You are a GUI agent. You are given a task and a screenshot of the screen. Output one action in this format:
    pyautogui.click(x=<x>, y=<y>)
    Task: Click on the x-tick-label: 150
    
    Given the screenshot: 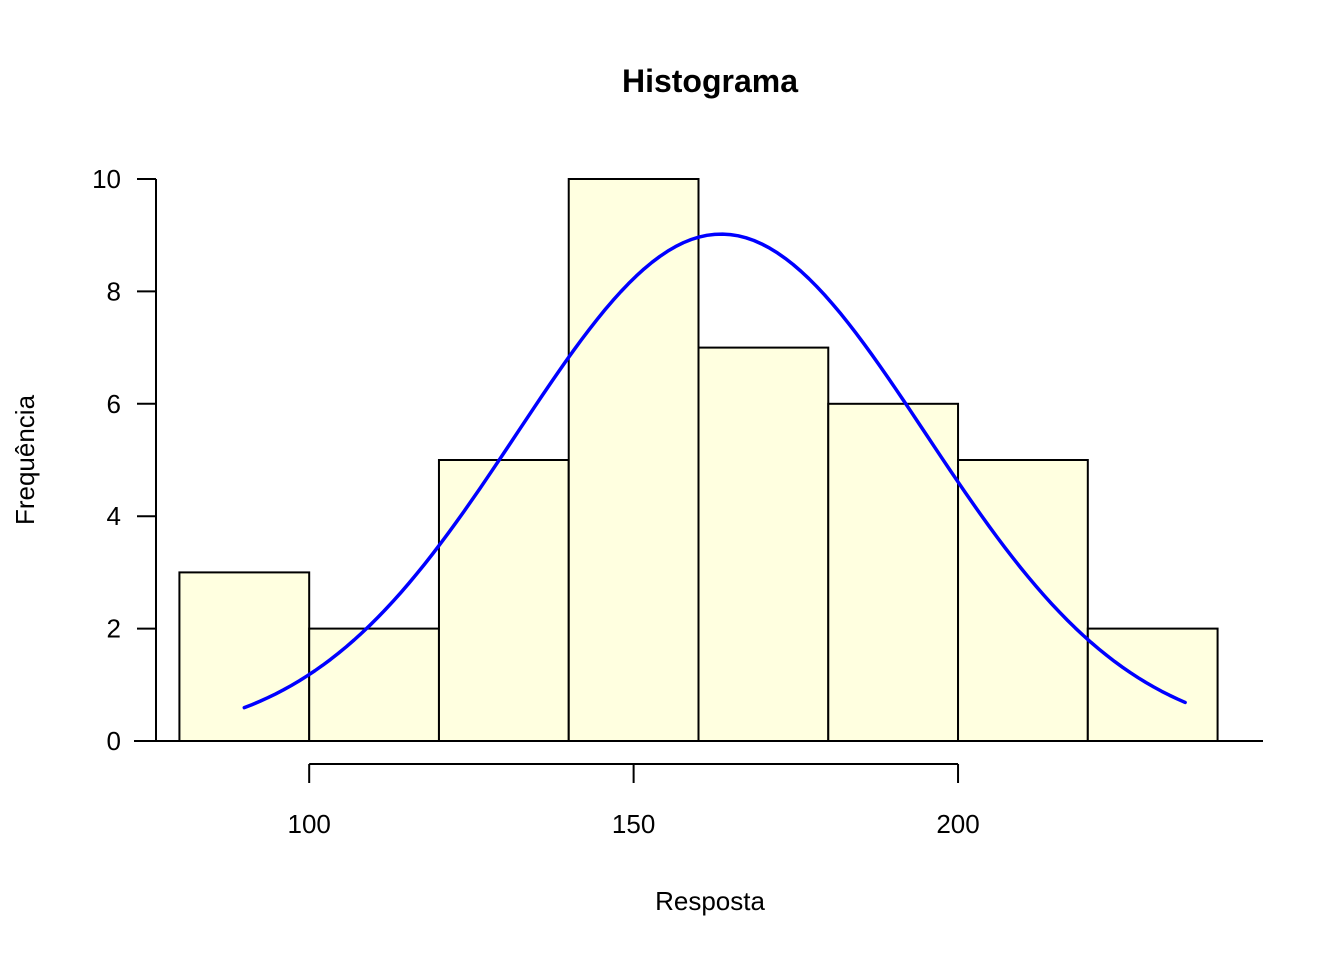 What is the action you would take?
    pyautogui.click(x=633, y=824)
    